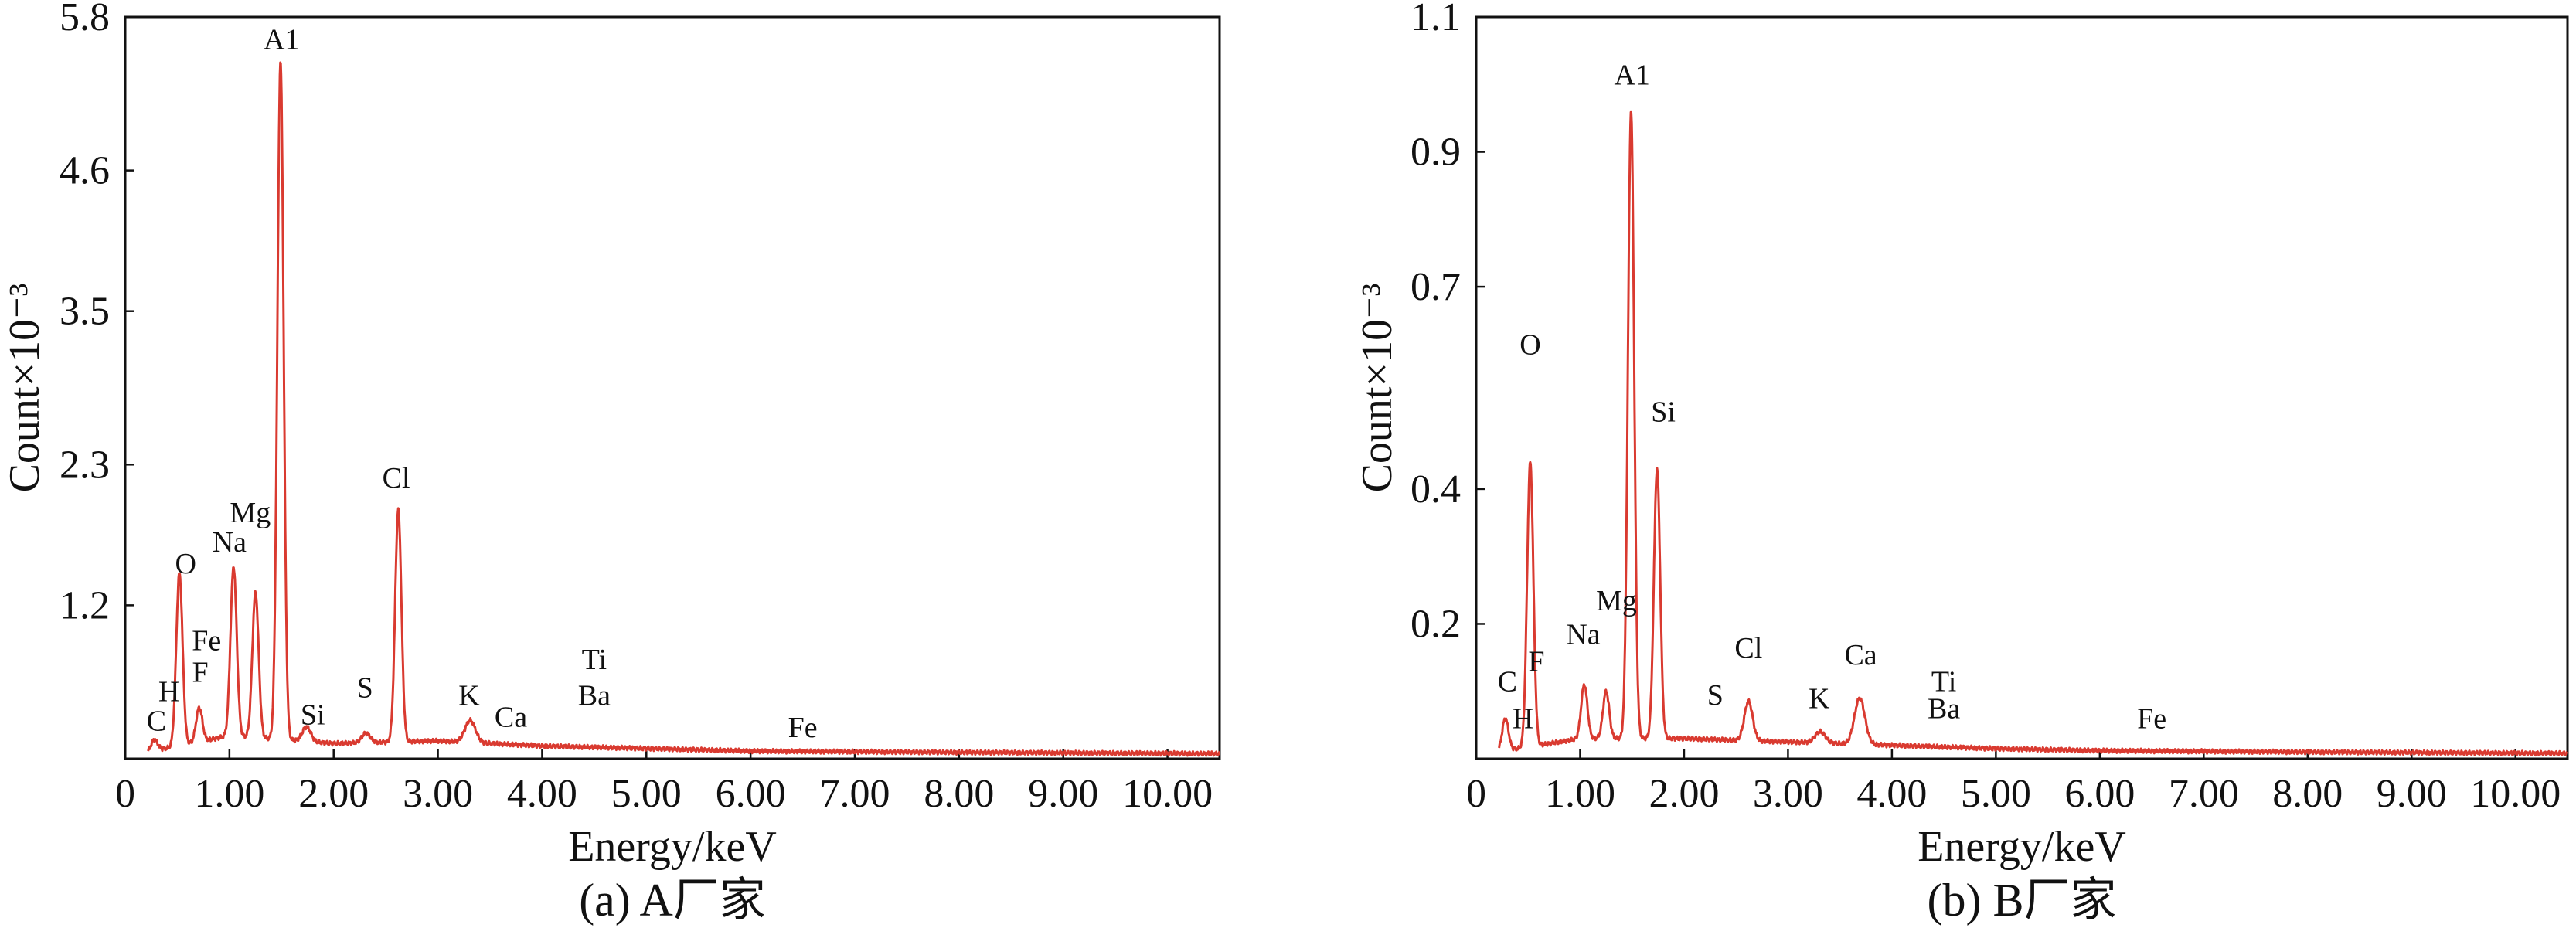 The image size is (2576, 938). I want to click on y-tick-label: 4.6, so click(85, 171).